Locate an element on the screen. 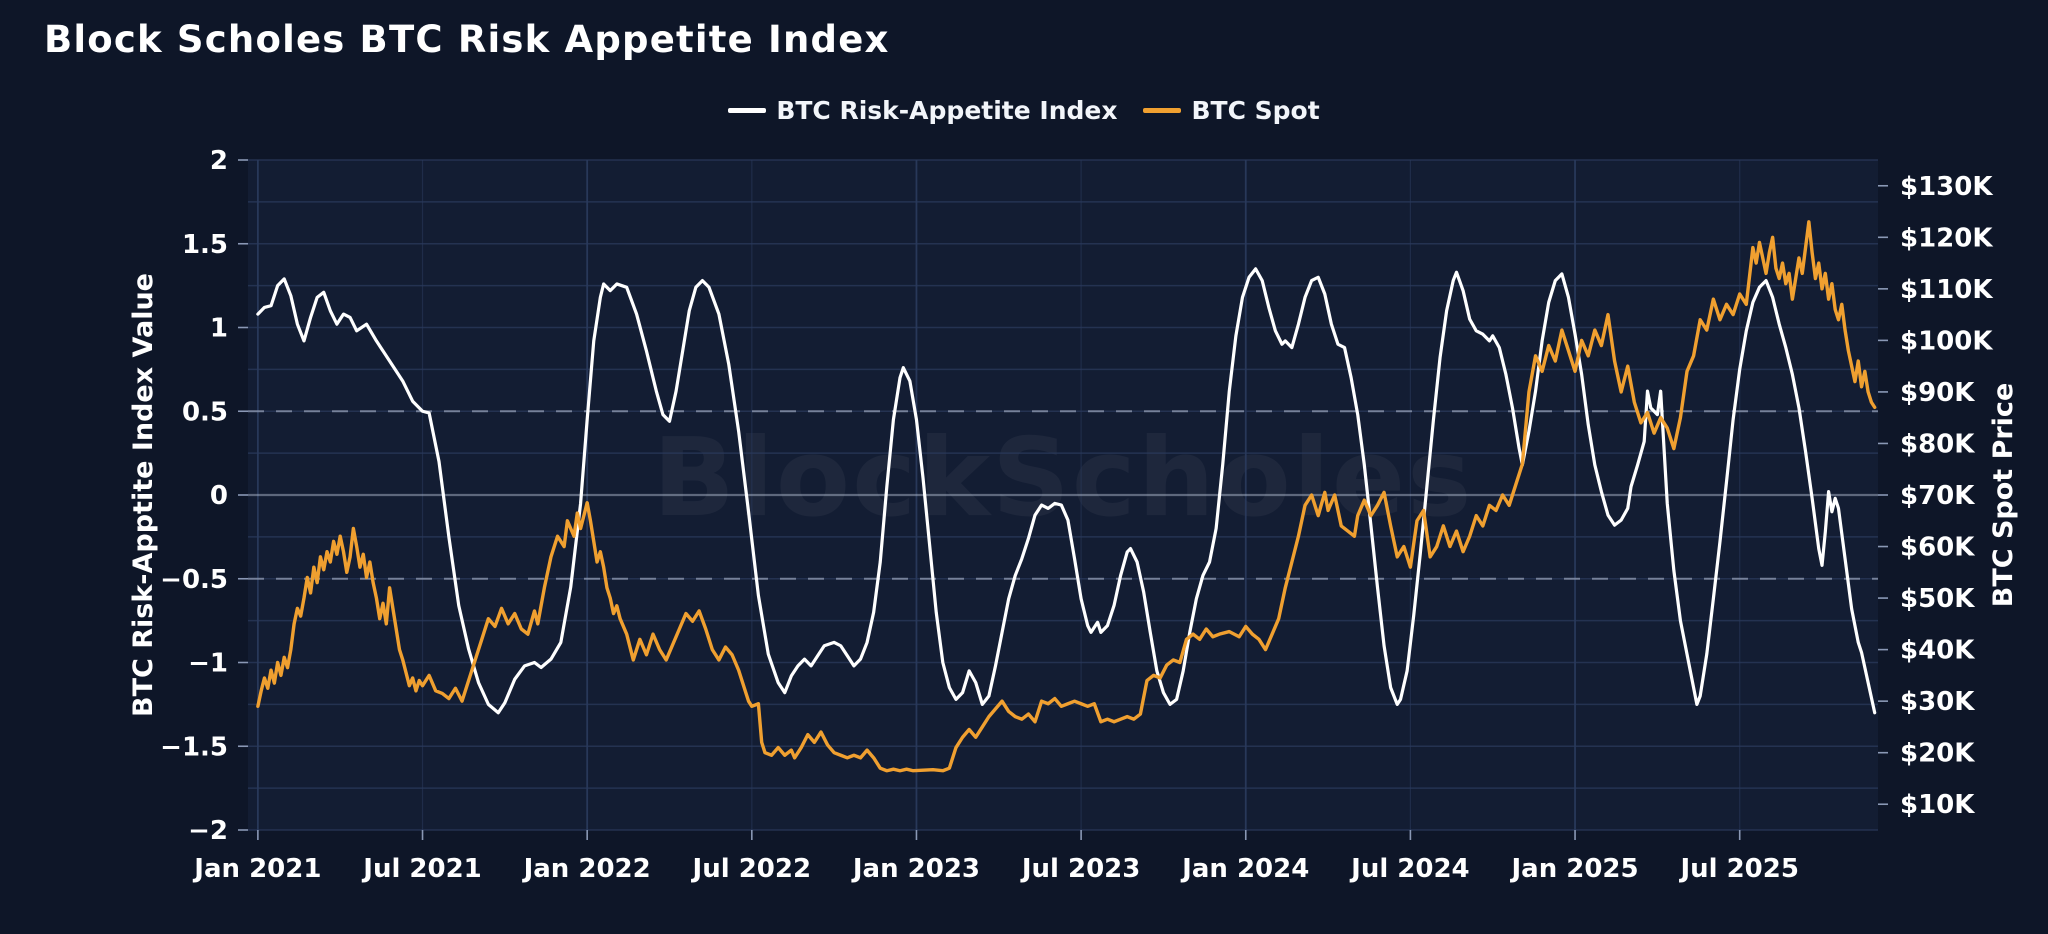  y2-axis-tick-label: $50K is located at coordinates (1937, 599).